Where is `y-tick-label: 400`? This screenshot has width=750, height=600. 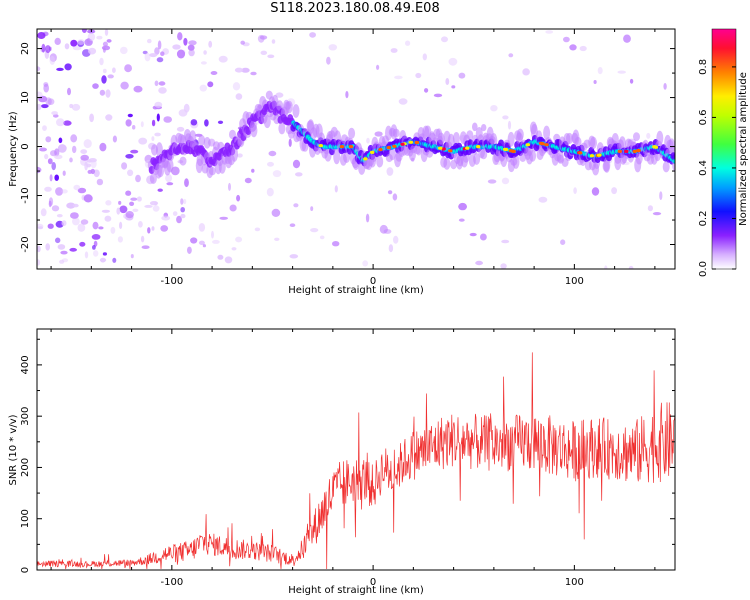
y-tick-label: 400 is located at coordinates (25, 364).